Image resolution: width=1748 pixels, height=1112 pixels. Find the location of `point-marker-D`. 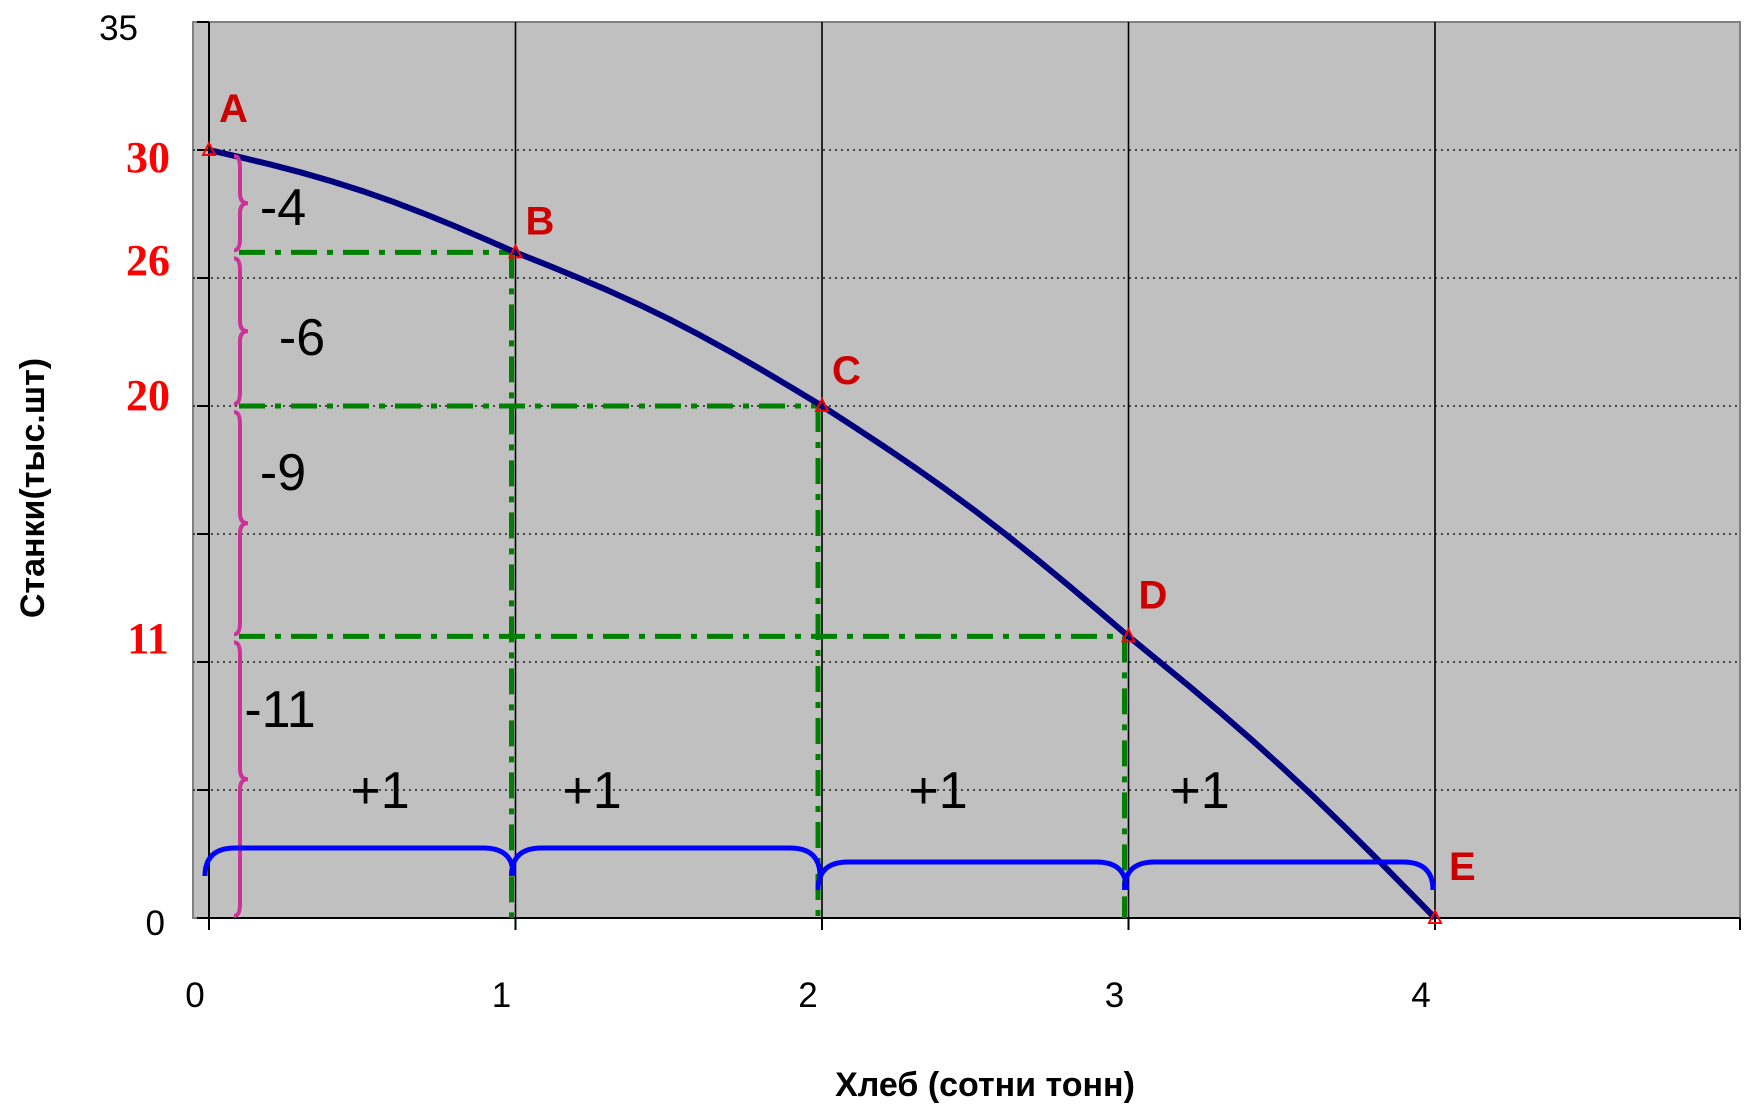

point-marker-D is located at coordinates (1128, 635).